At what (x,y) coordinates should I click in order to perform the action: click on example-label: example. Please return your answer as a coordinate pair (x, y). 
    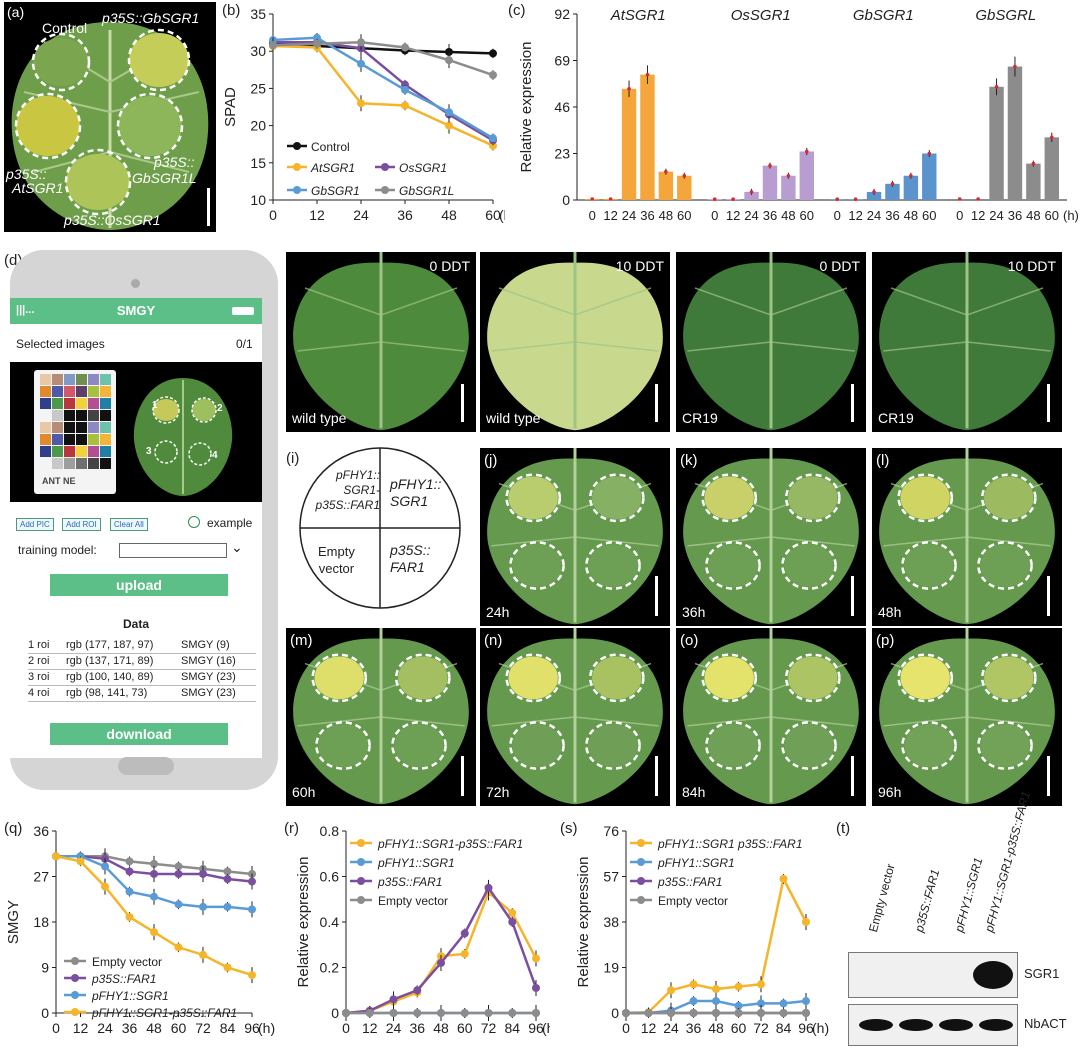
    Looking at the image, I should click on (230, 523).